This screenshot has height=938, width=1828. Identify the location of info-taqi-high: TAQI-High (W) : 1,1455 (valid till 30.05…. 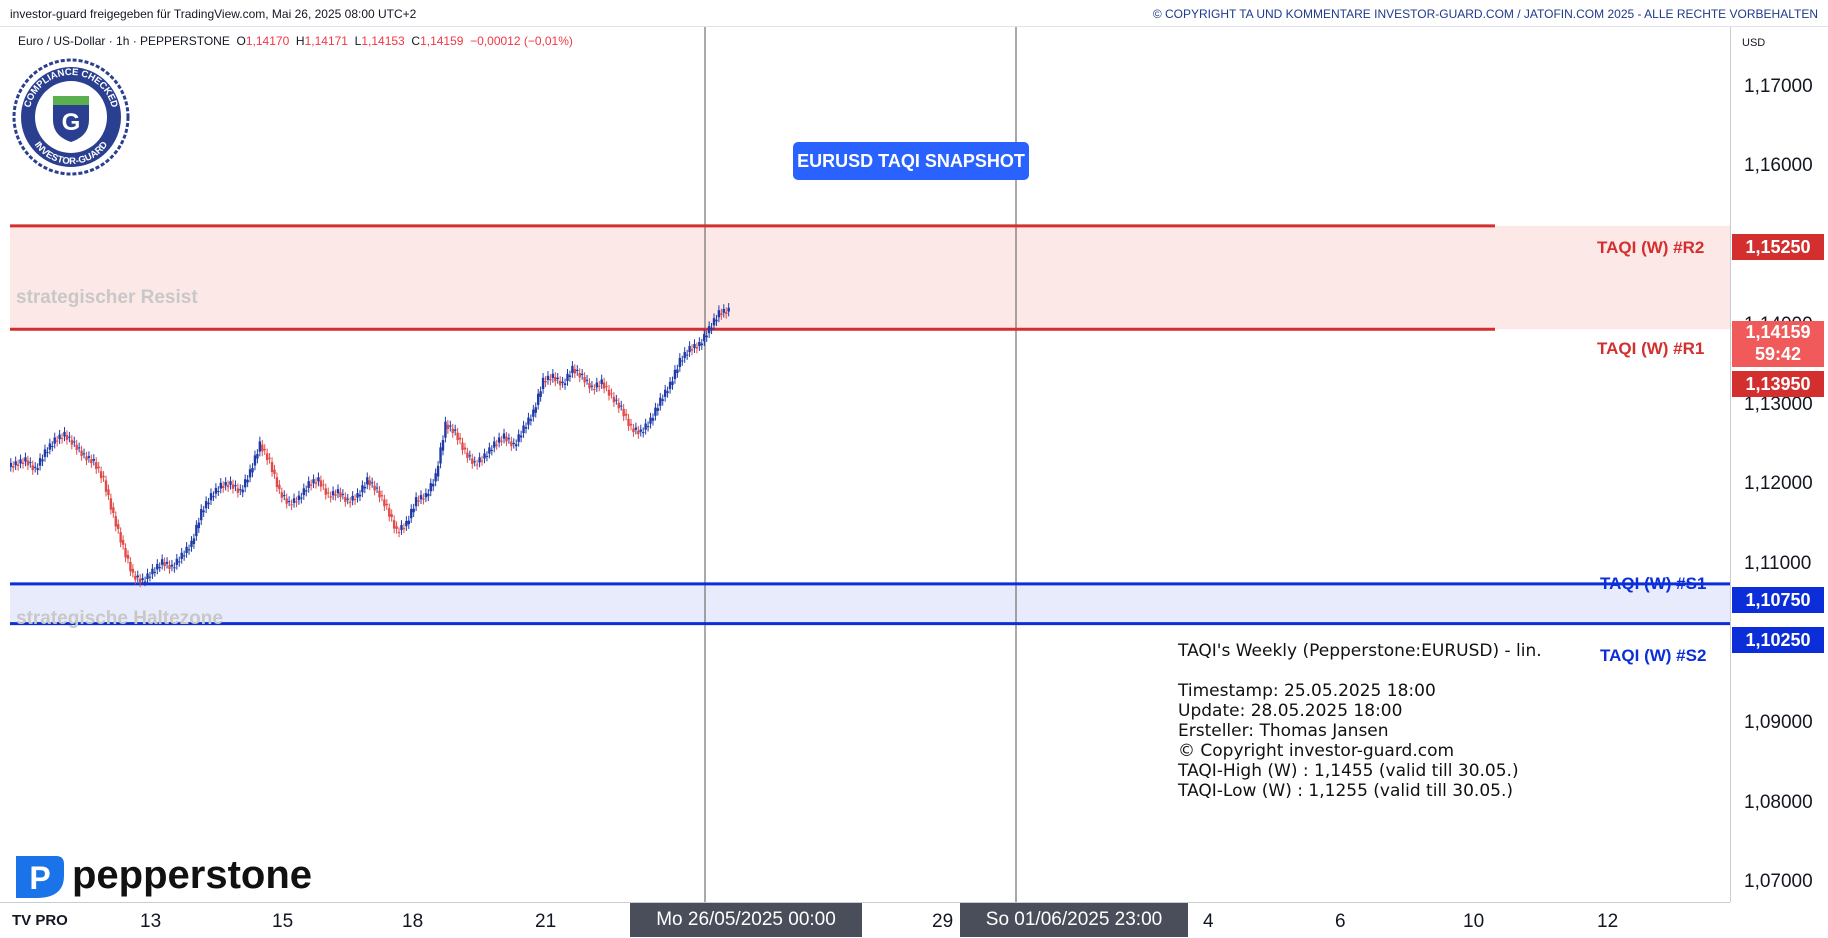
(1348, 771).